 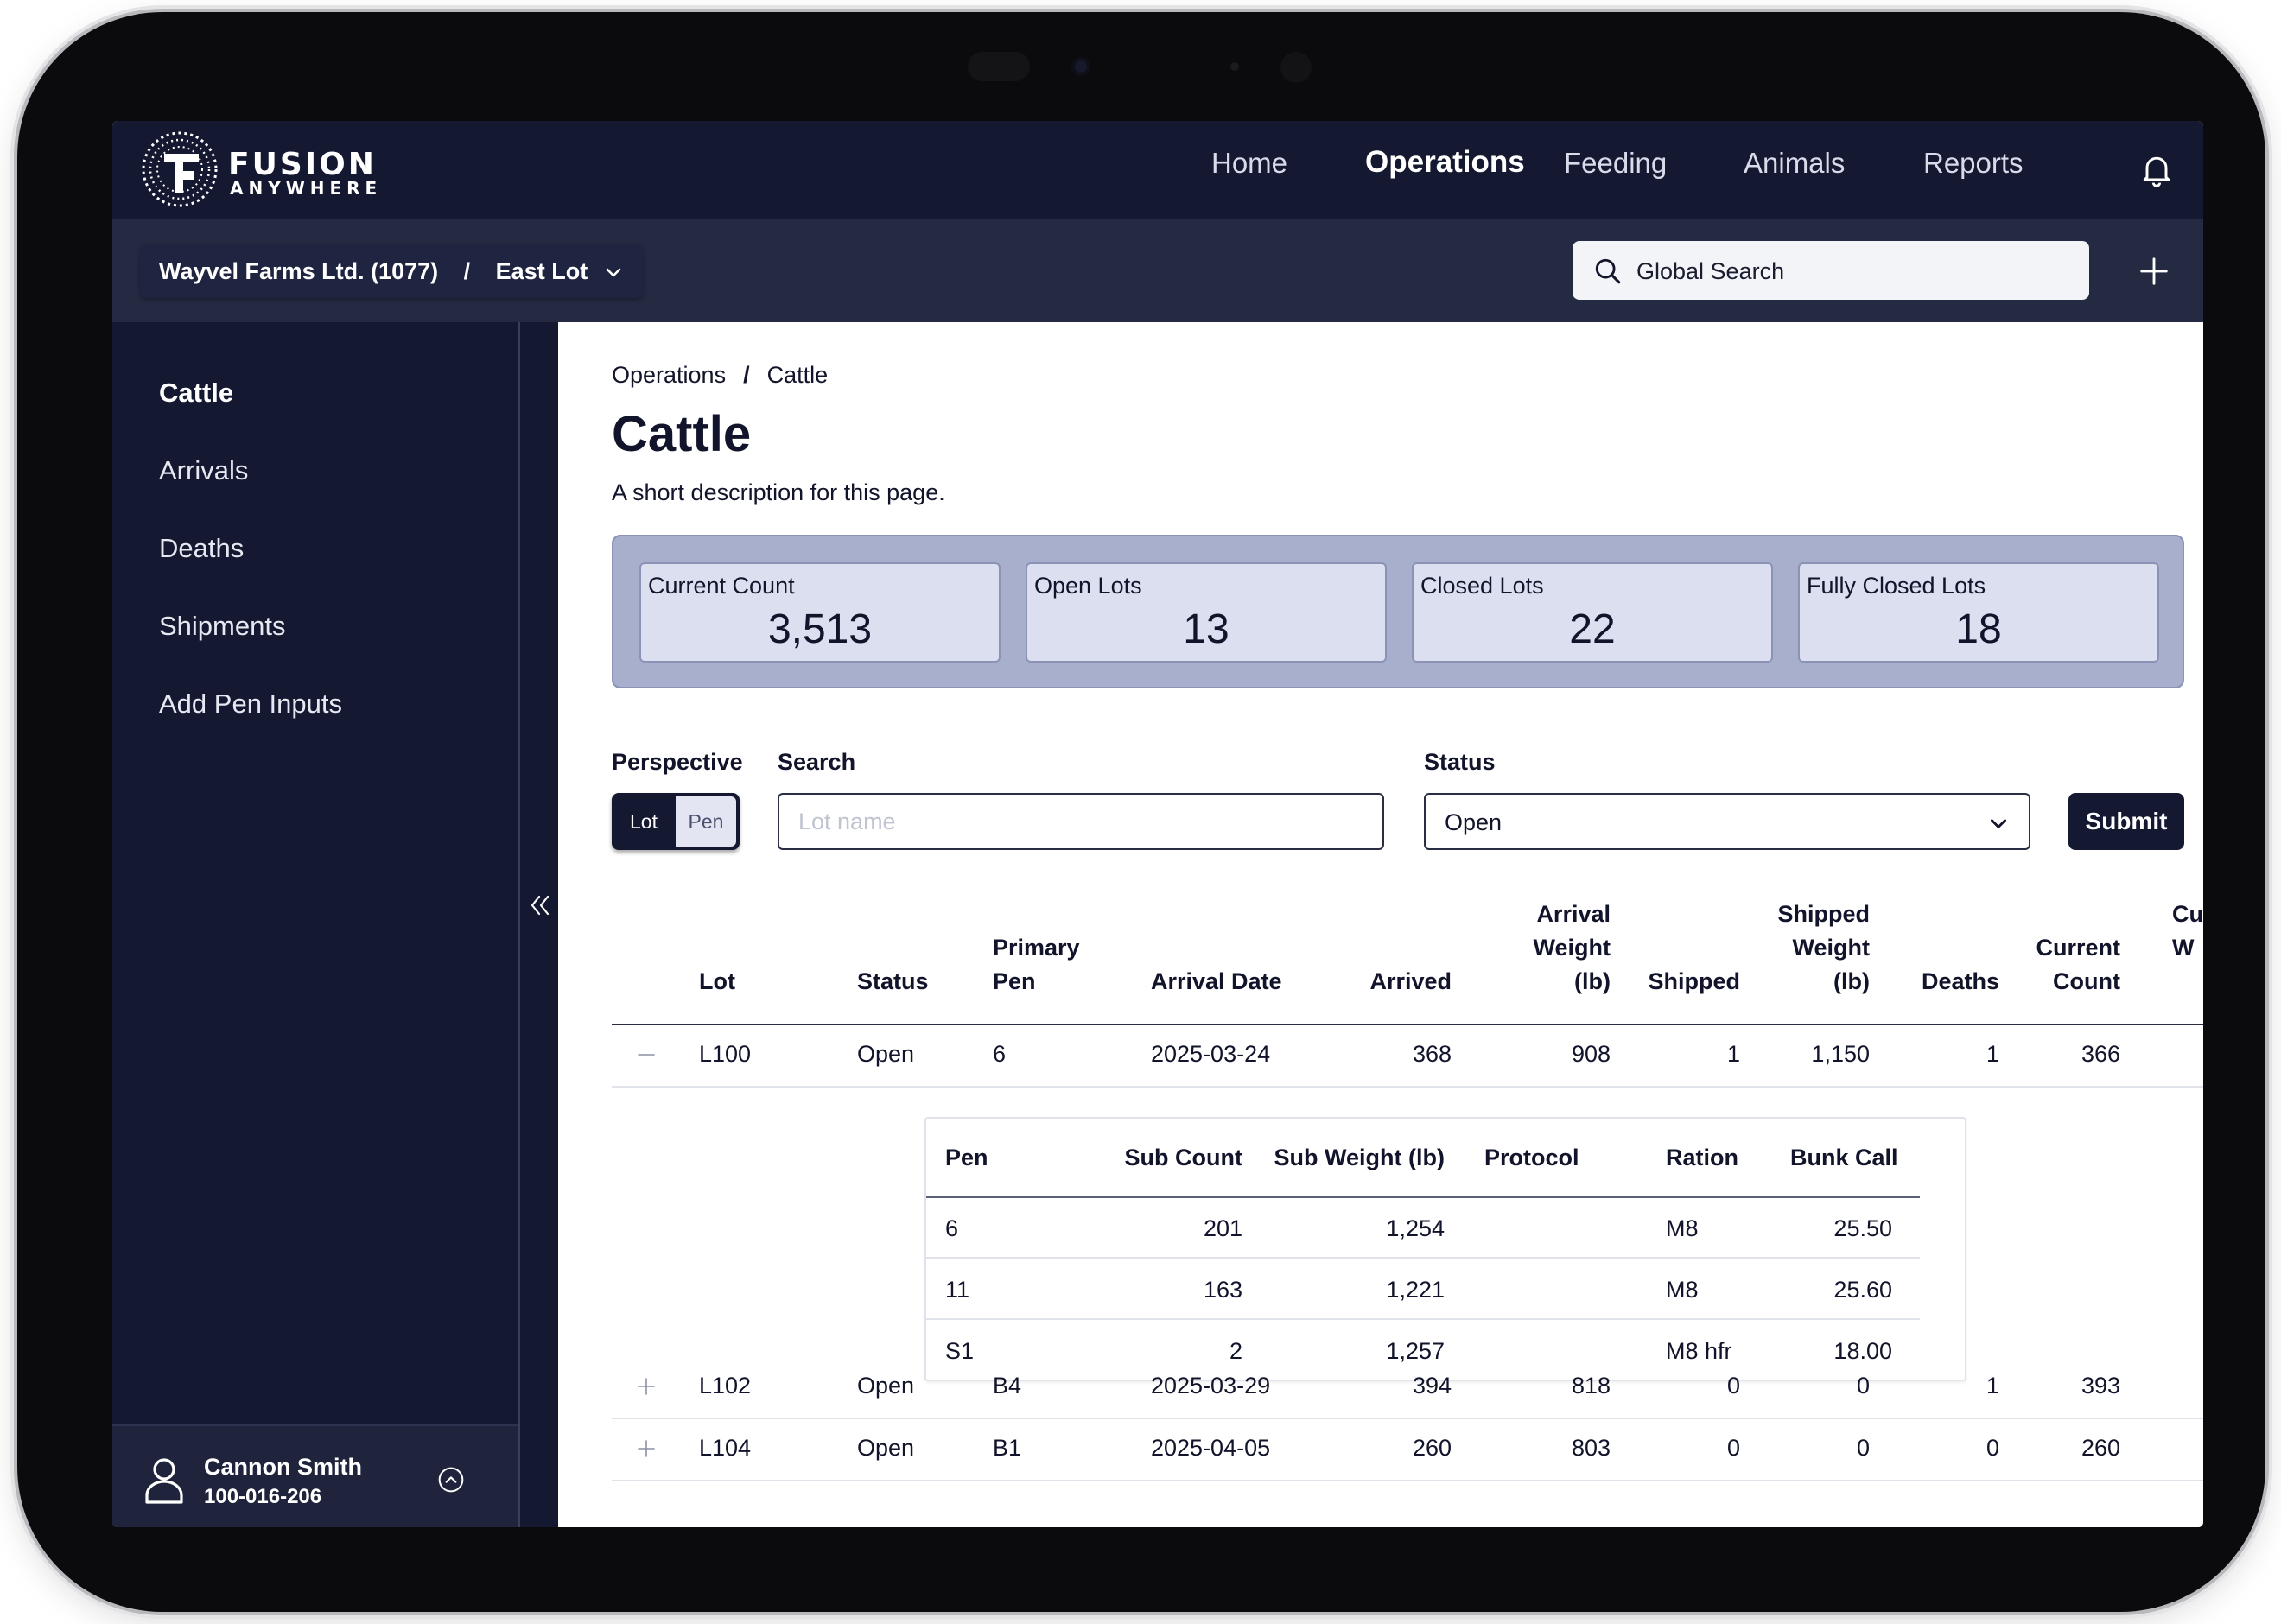 I want to click on cell-deaths: 1, so click(x=1992, y=1386).